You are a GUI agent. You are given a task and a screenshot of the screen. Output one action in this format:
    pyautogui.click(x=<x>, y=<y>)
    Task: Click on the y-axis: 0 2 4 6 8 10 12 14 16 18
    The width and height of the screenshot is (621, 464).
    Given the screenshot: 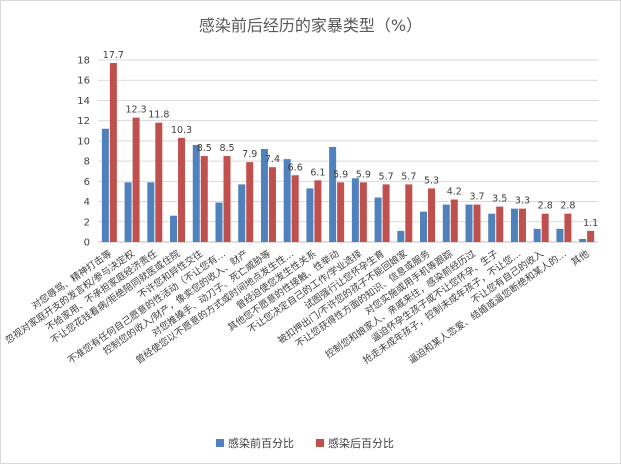 What is the action you would take?
    pyautogui.click(x=83, y=152)
    